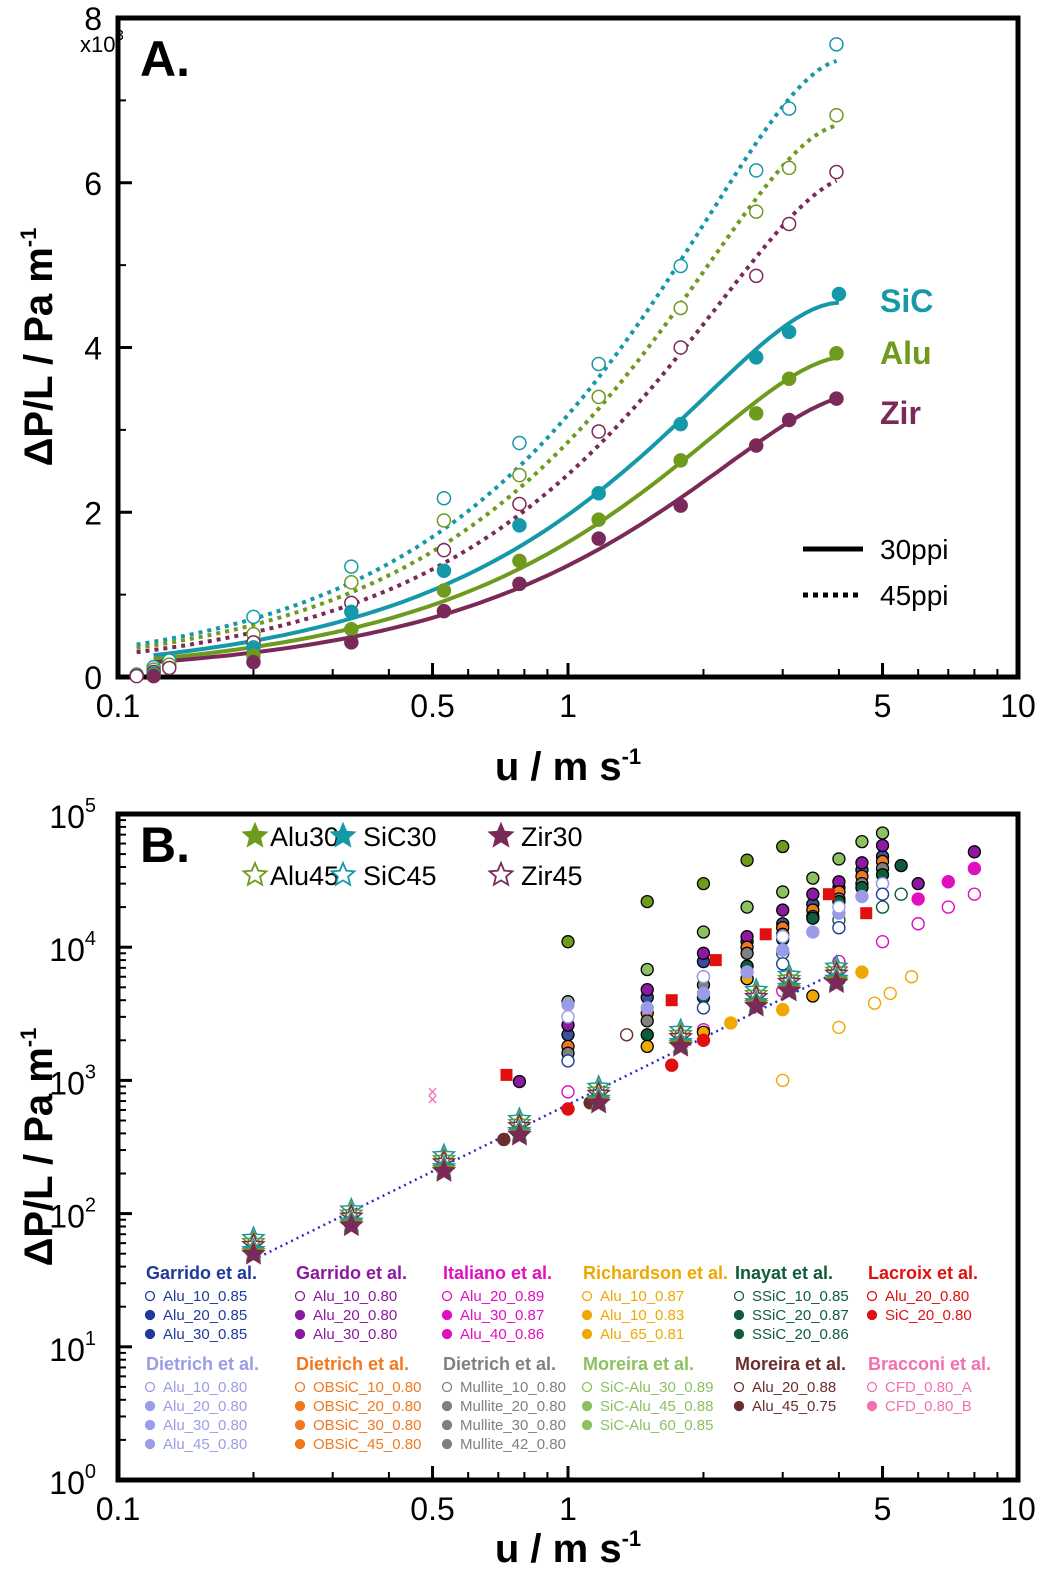  Describe the element at coordinates (367, 1406) in the screenshot. I see `legend-item-label: OBSiC_20_0.80` at that location.